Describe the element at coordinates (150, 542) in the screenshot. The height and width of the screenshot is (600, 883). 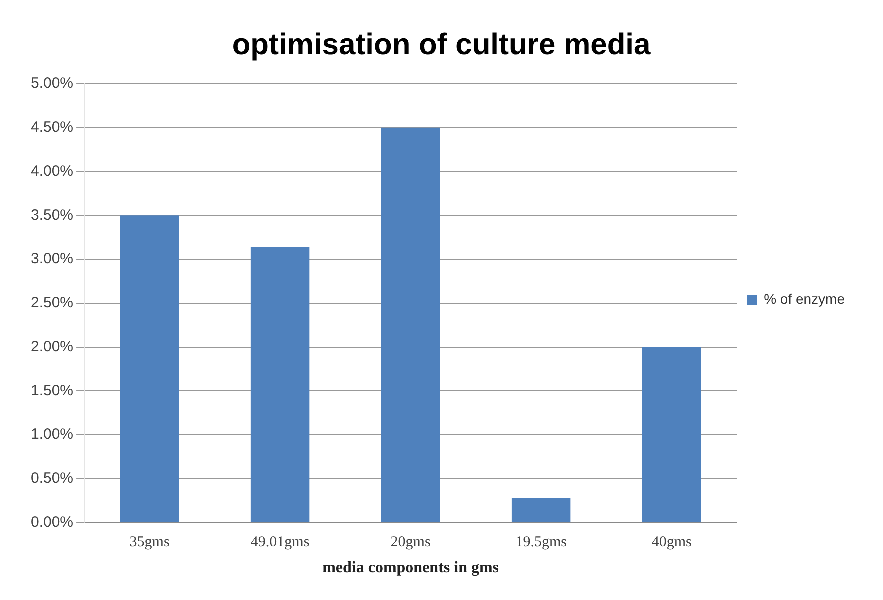
I see `x-tick-label: 35gms` at that location.